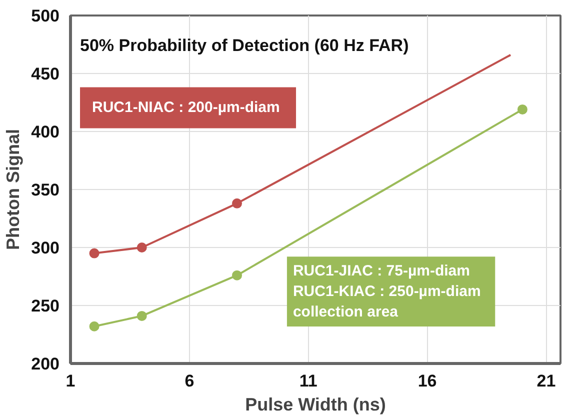  Describe the element at coordinates (45, 132) in the screenshot. I see `y-tick-label: 400` at that location.